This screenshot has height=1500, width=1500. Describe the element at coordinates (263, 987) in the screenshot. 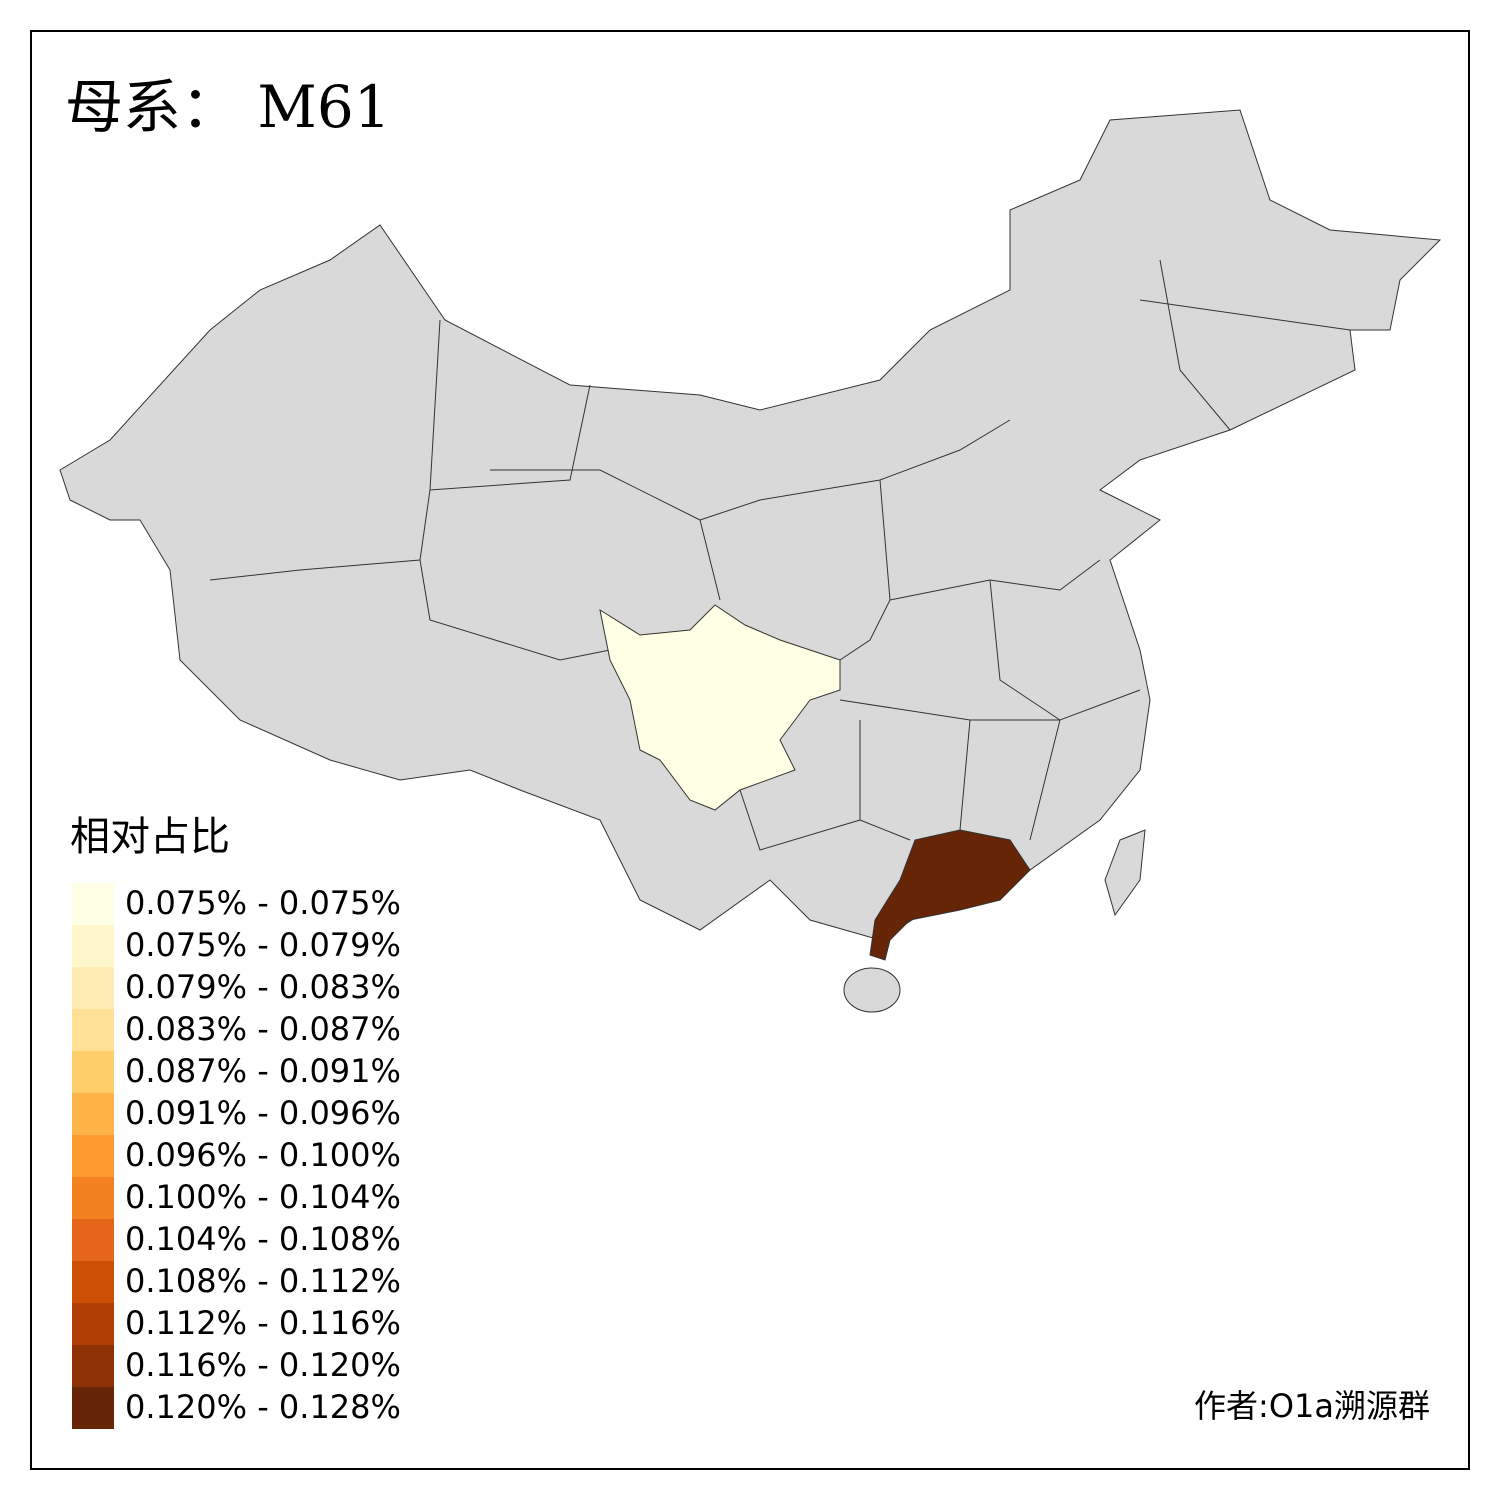

I see `legend-label: 0.079% - 0.083%` at that location.